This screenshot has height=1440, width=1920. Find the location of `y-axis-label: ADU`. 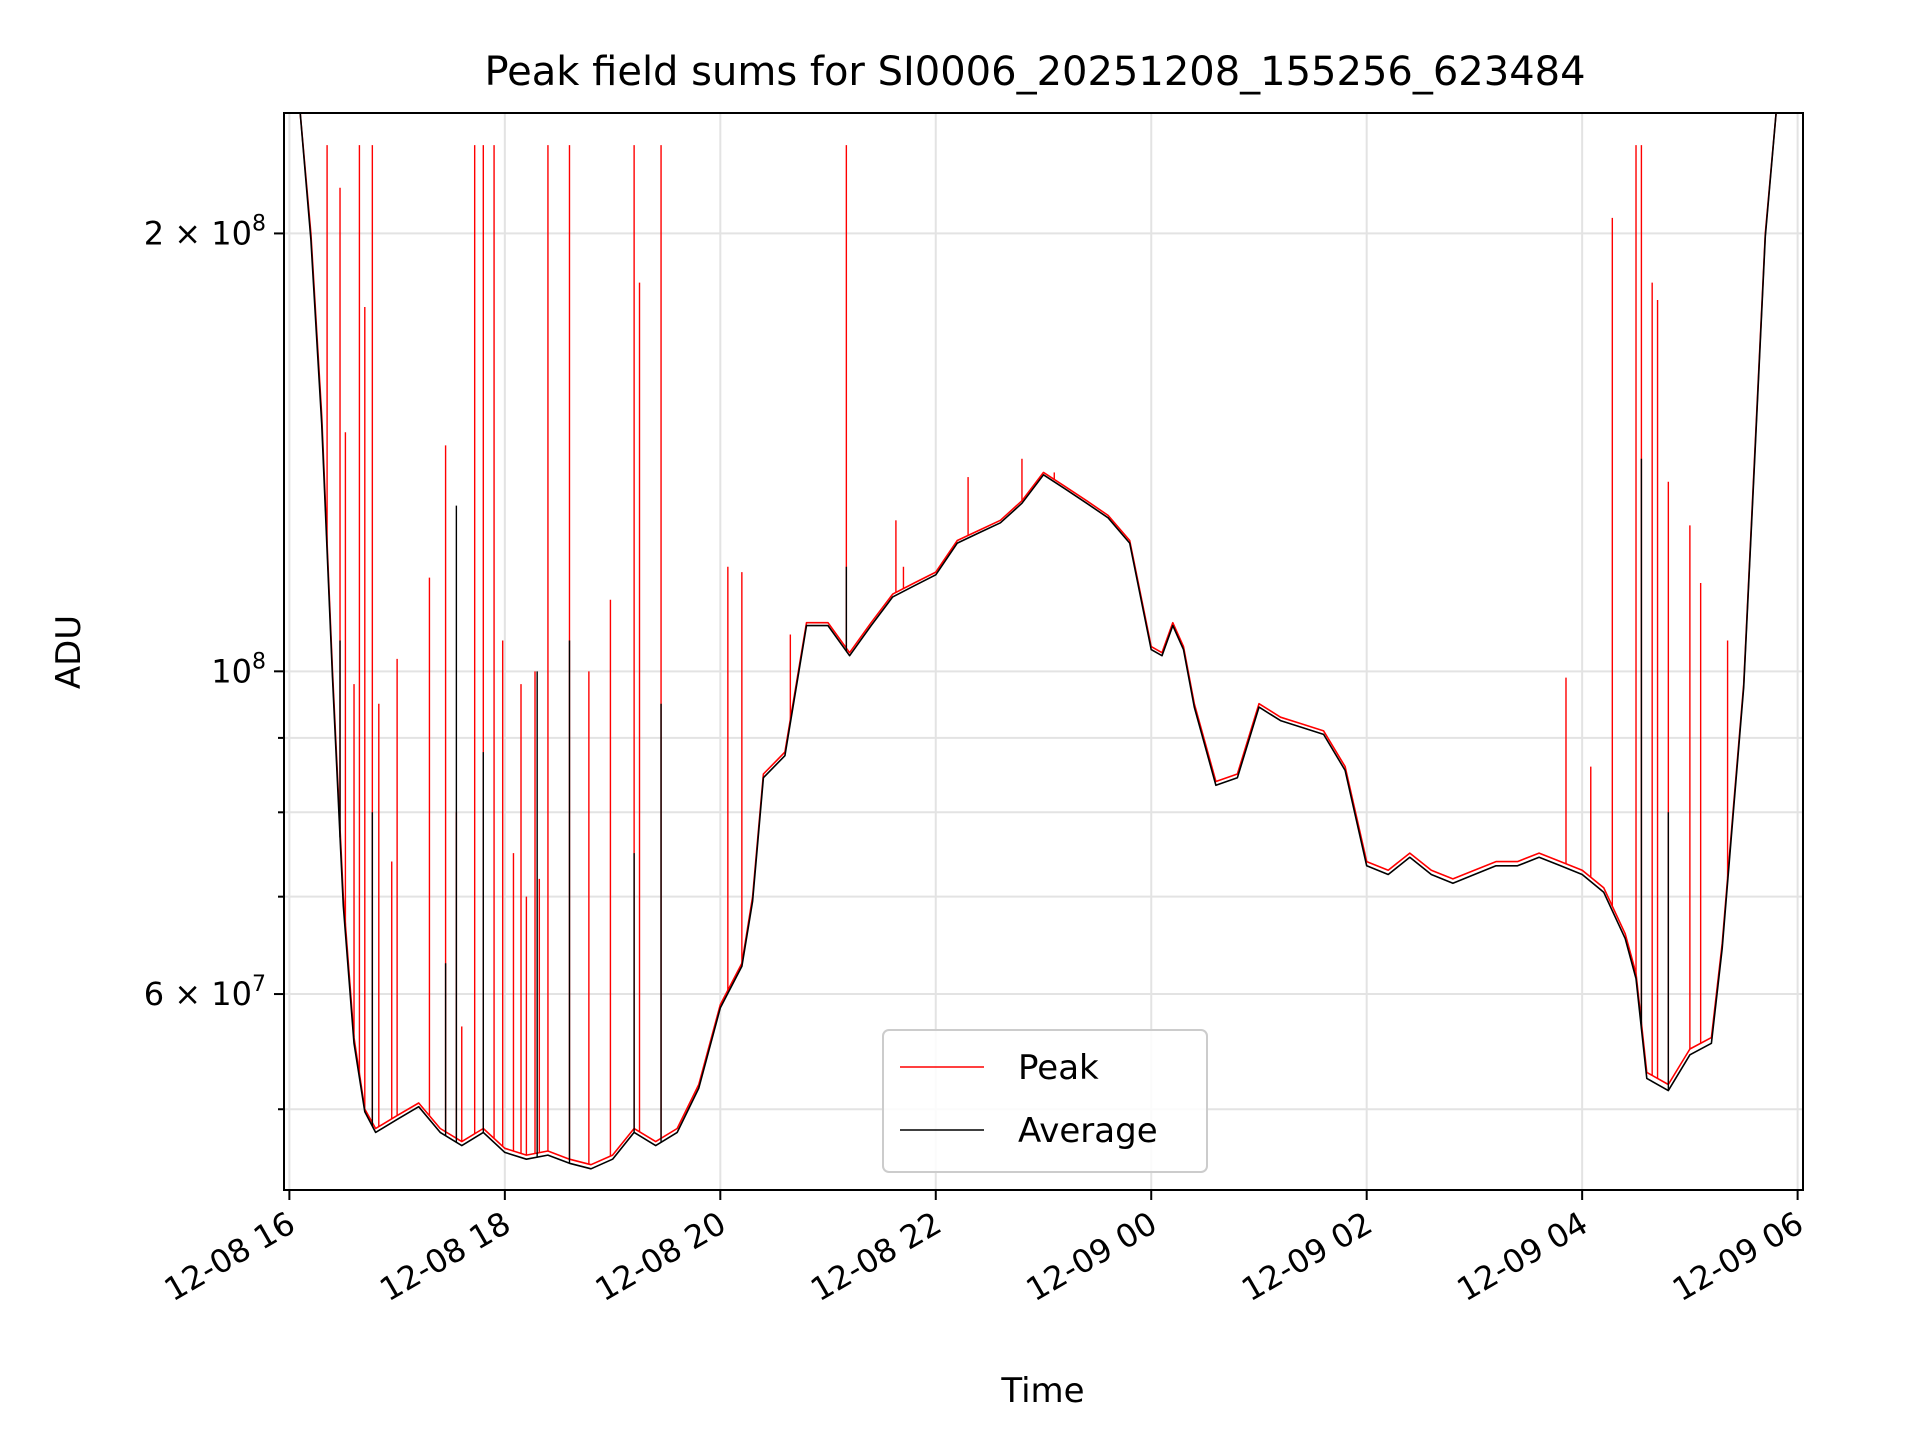

y-axis-label: ADU is located at coordinates (69, 652).